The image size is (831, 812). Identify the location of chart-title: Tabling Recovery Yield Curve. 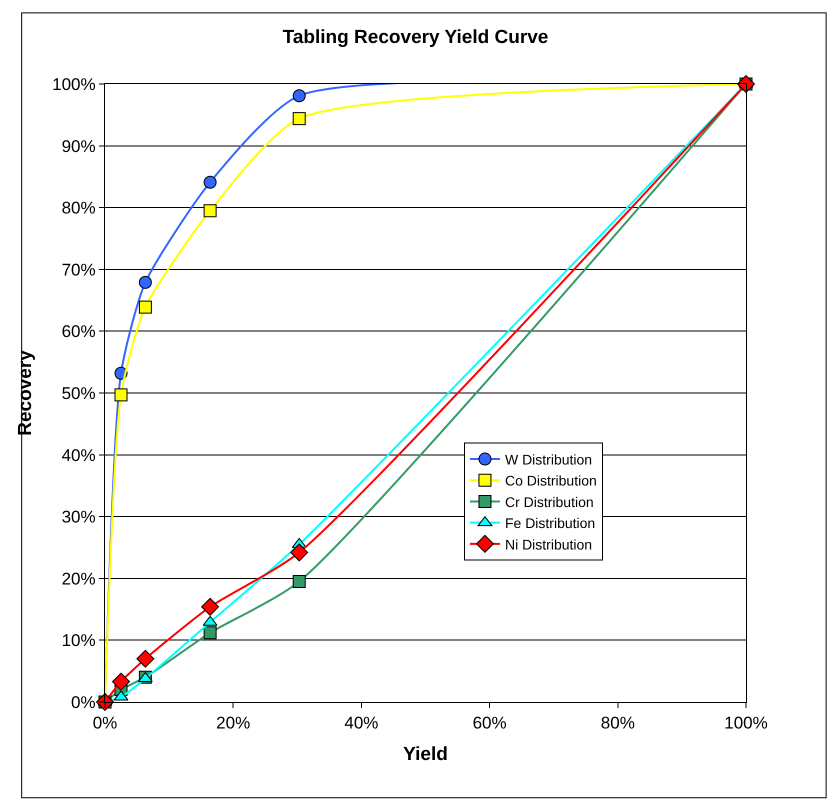
(415, 37).